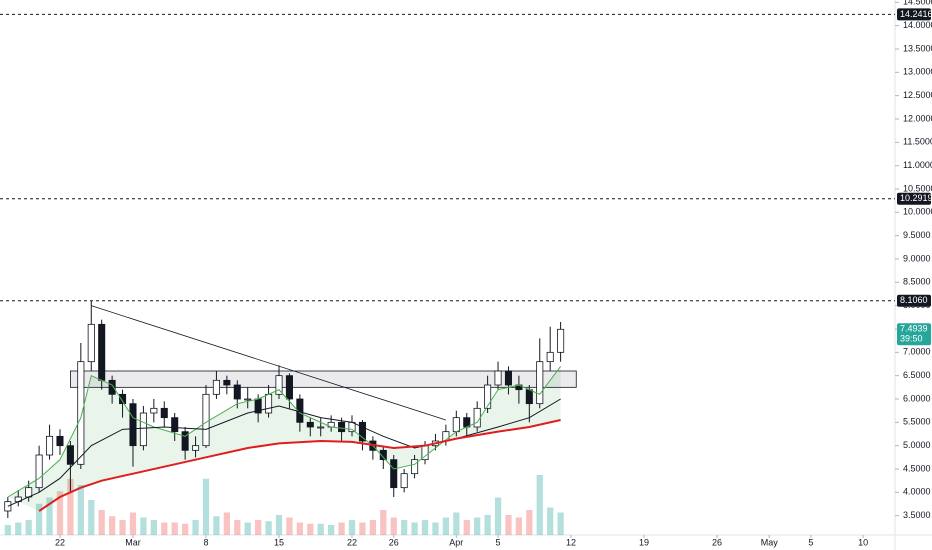 The height and width of the screenshot is (550, 932). Describe the element at coordinates (917, 188) in the screenshot. I see `y-tick-label: 10.5000` at that location.